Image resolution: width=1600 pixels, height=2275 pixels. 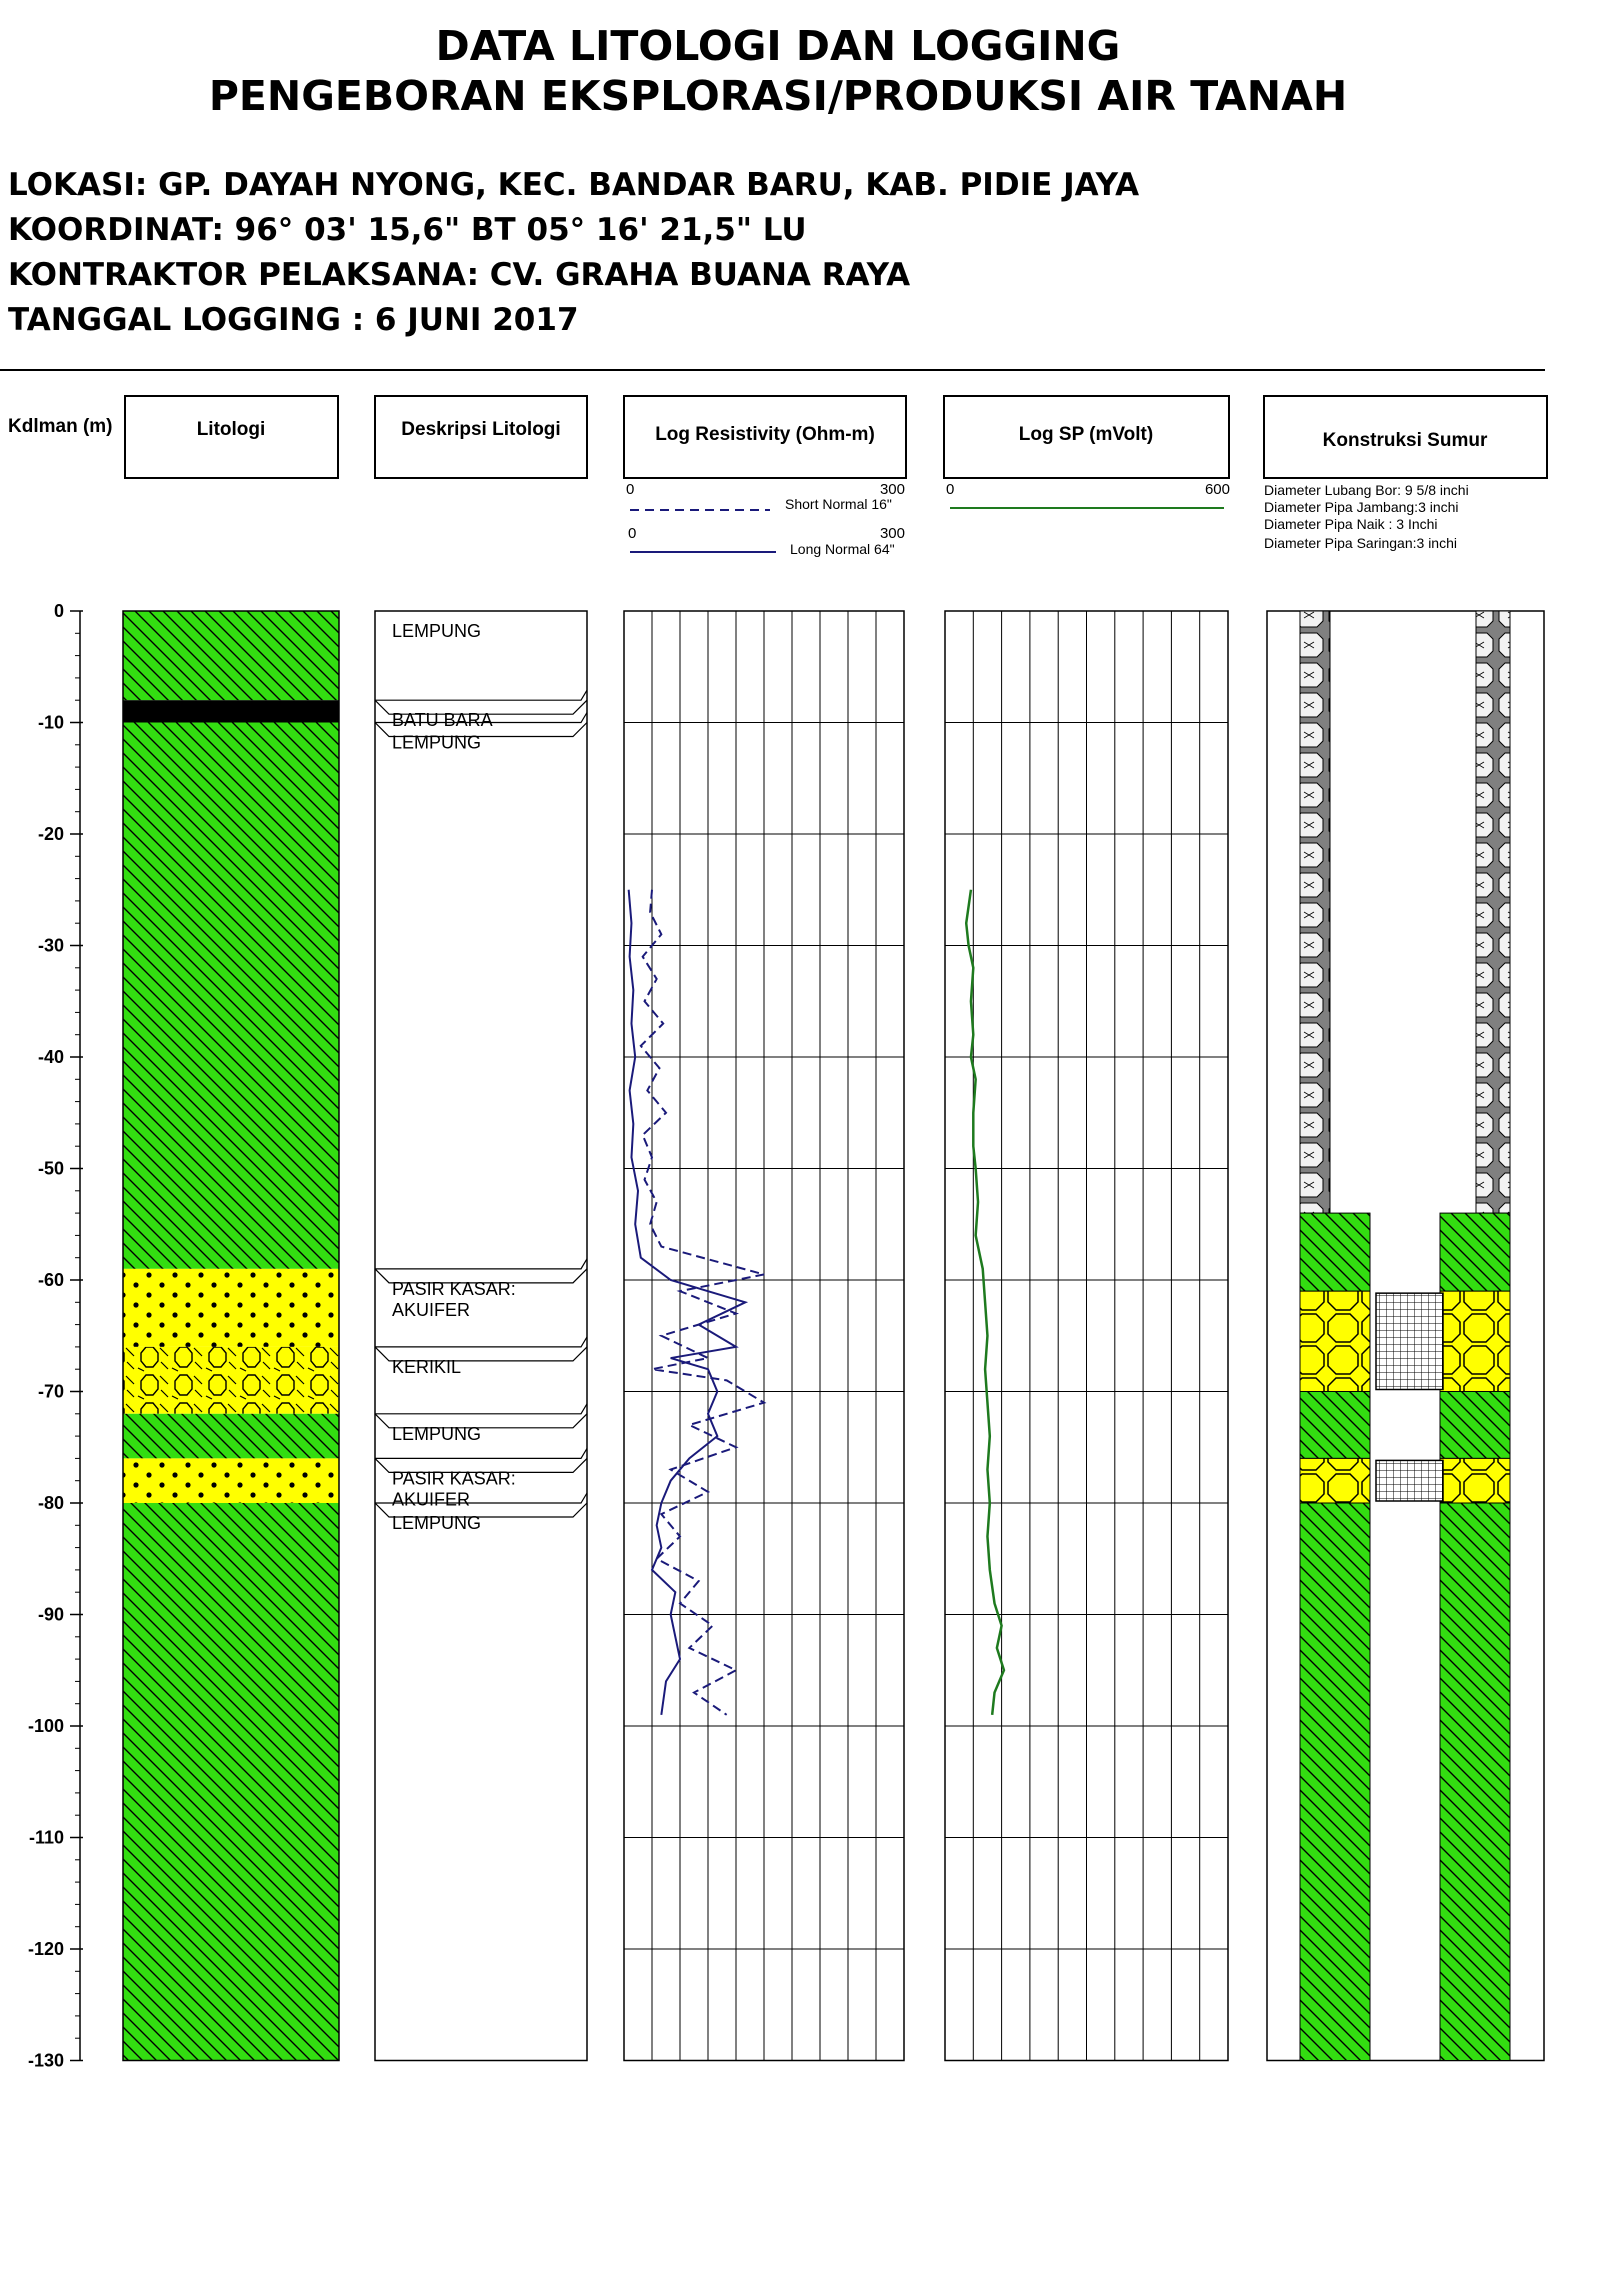 I want to click on depth-tick-label: -90, so click(x=51, y=1615).